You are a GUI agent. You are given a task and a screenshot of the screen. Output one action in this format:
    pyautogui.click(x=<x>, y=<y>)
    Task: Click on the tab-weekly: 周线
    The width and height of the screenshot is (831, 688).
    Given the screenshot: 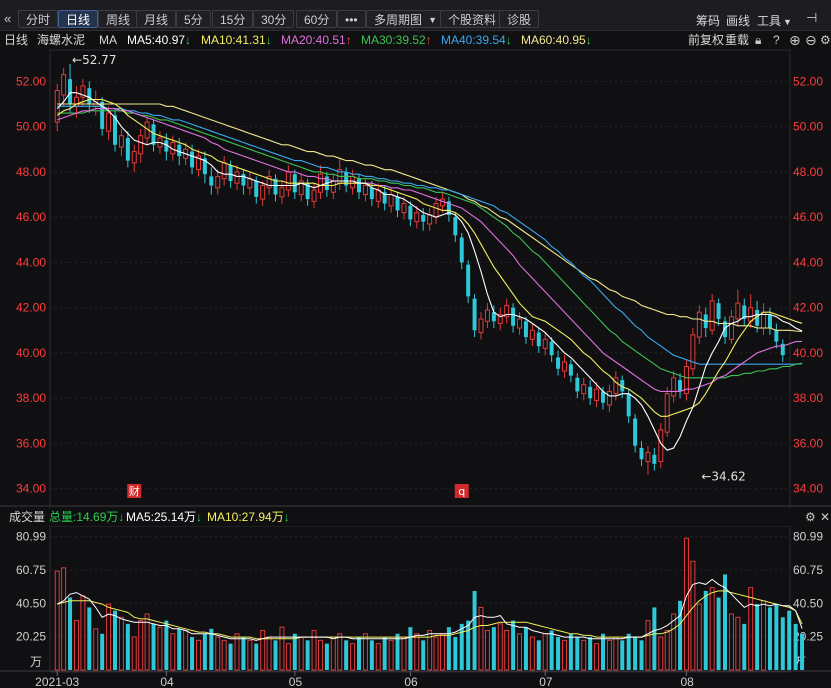 What is the action you would take?
    pyautogui.click(x=118, y=19)
    